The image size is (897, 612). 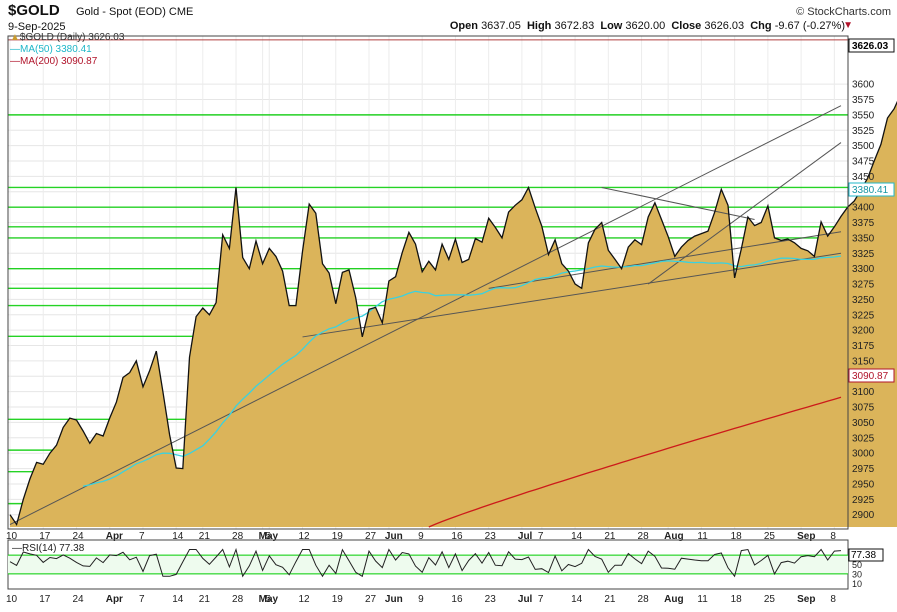 What do you see at coordinates (45, 599) in the screenshot?
I see `x-tick-label-rsi: 17` at bounding box center [45, 599].